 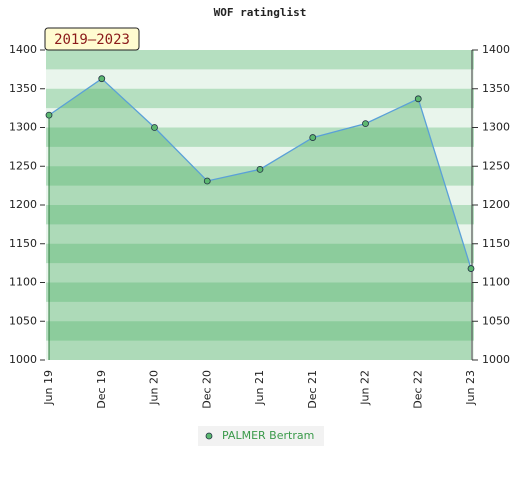 What do you see at coordinates (496, 204) in the screenshot?
I see `y2-tick-label: 1200` at bounding box center [496, 204].